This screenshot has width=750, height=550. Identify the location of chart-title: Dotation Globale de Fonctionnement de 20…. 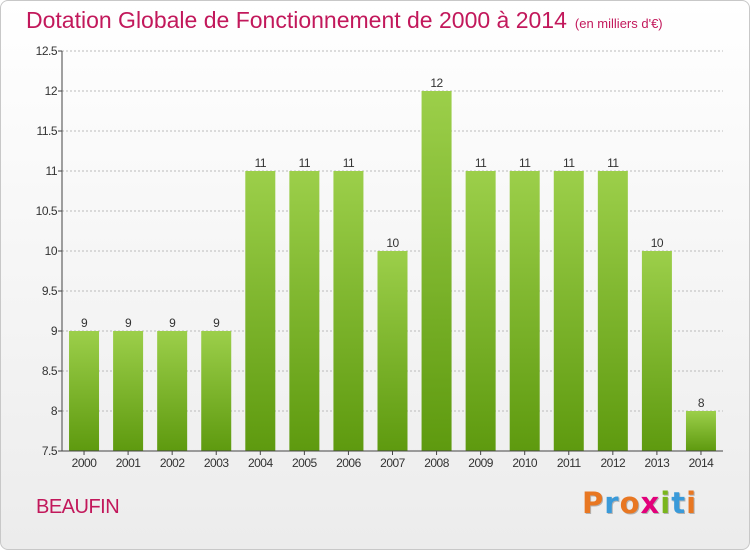
(344, 20).